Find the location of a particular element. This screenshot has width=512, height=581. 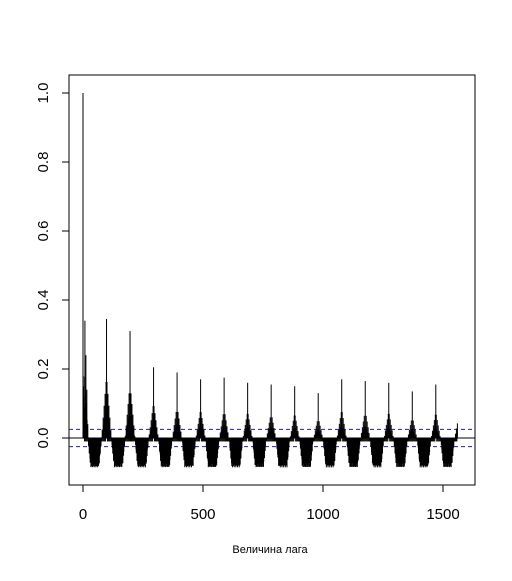

y-tick-label: 0.2 is located at coordinates (43, 369).